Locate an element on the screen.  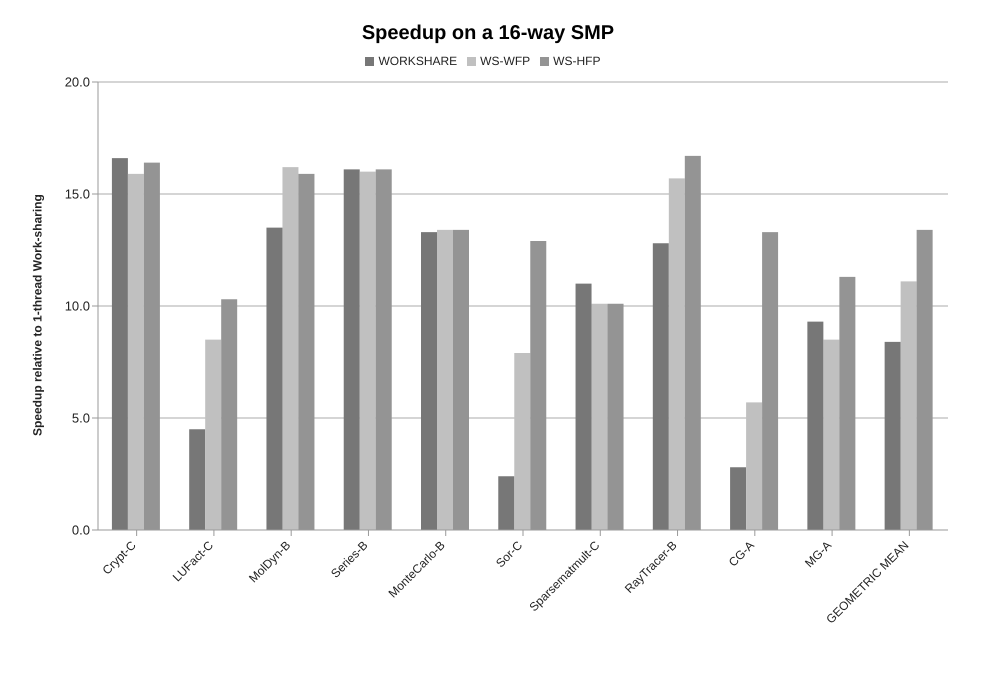
chart-title: Speedup on a 16-way SMP is located at coordinates (488, 33).